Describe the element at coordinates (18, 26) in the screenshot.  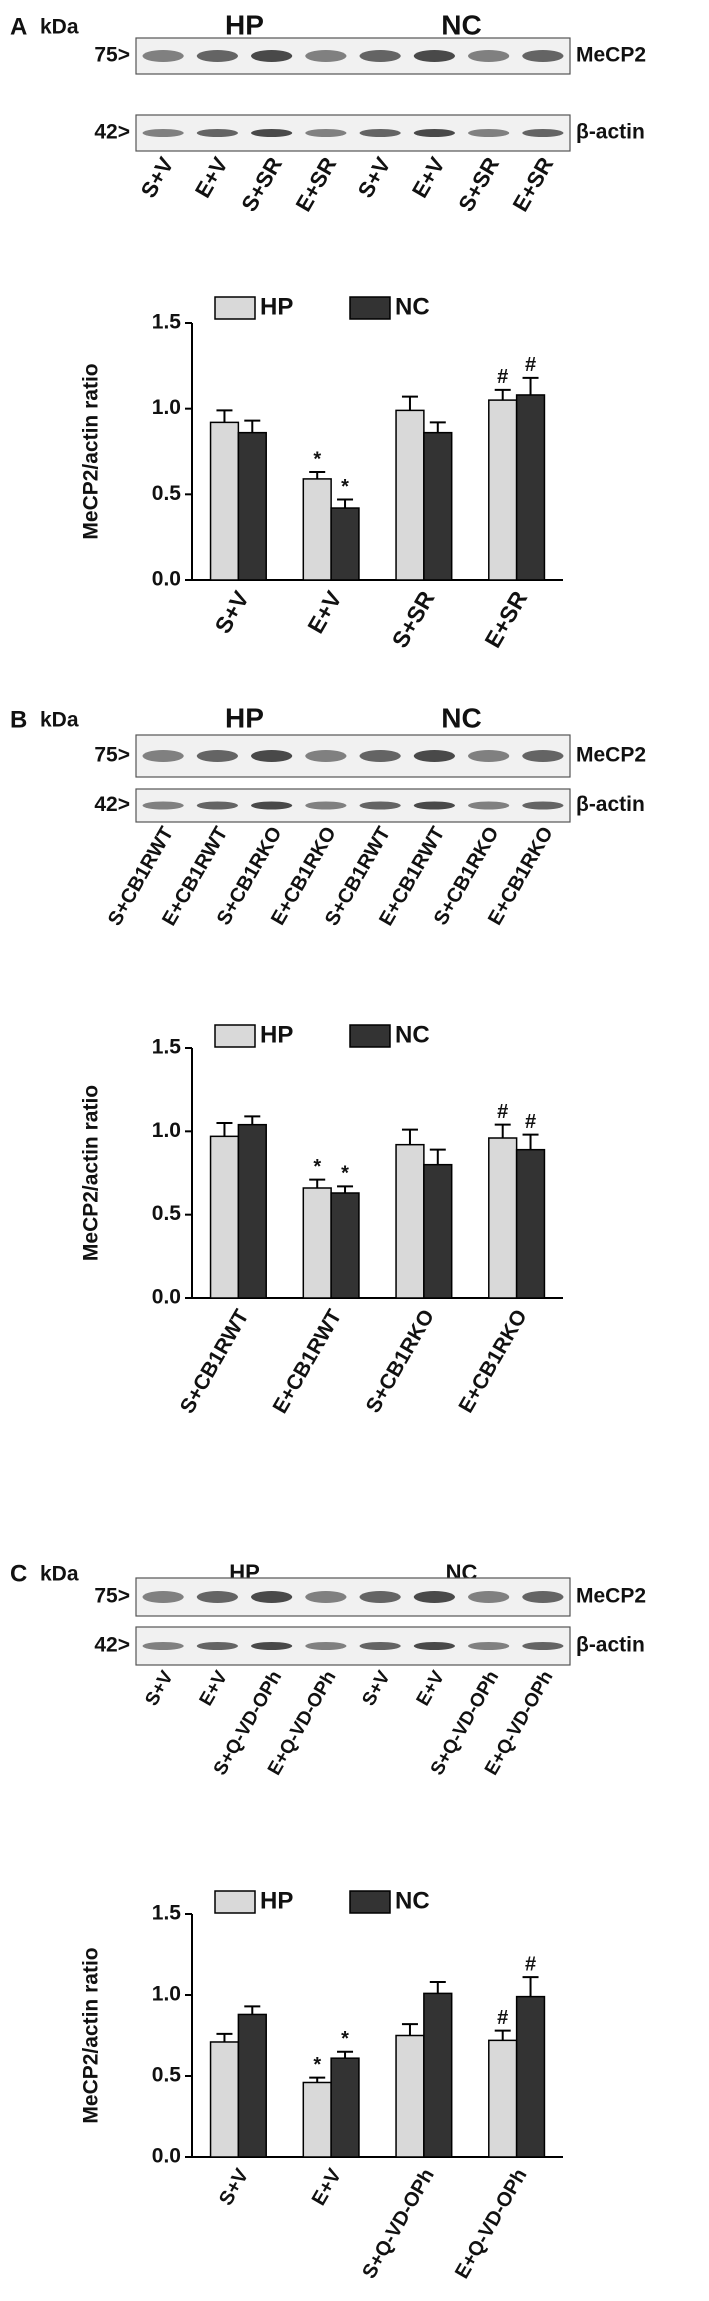
I see `panel-label: A` at that location.